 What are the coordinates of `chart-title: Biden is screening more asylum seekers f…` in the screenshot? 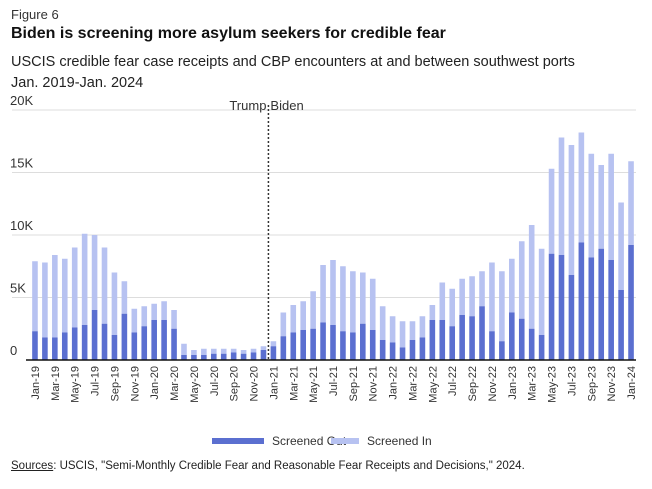 It's located at (228, 33).